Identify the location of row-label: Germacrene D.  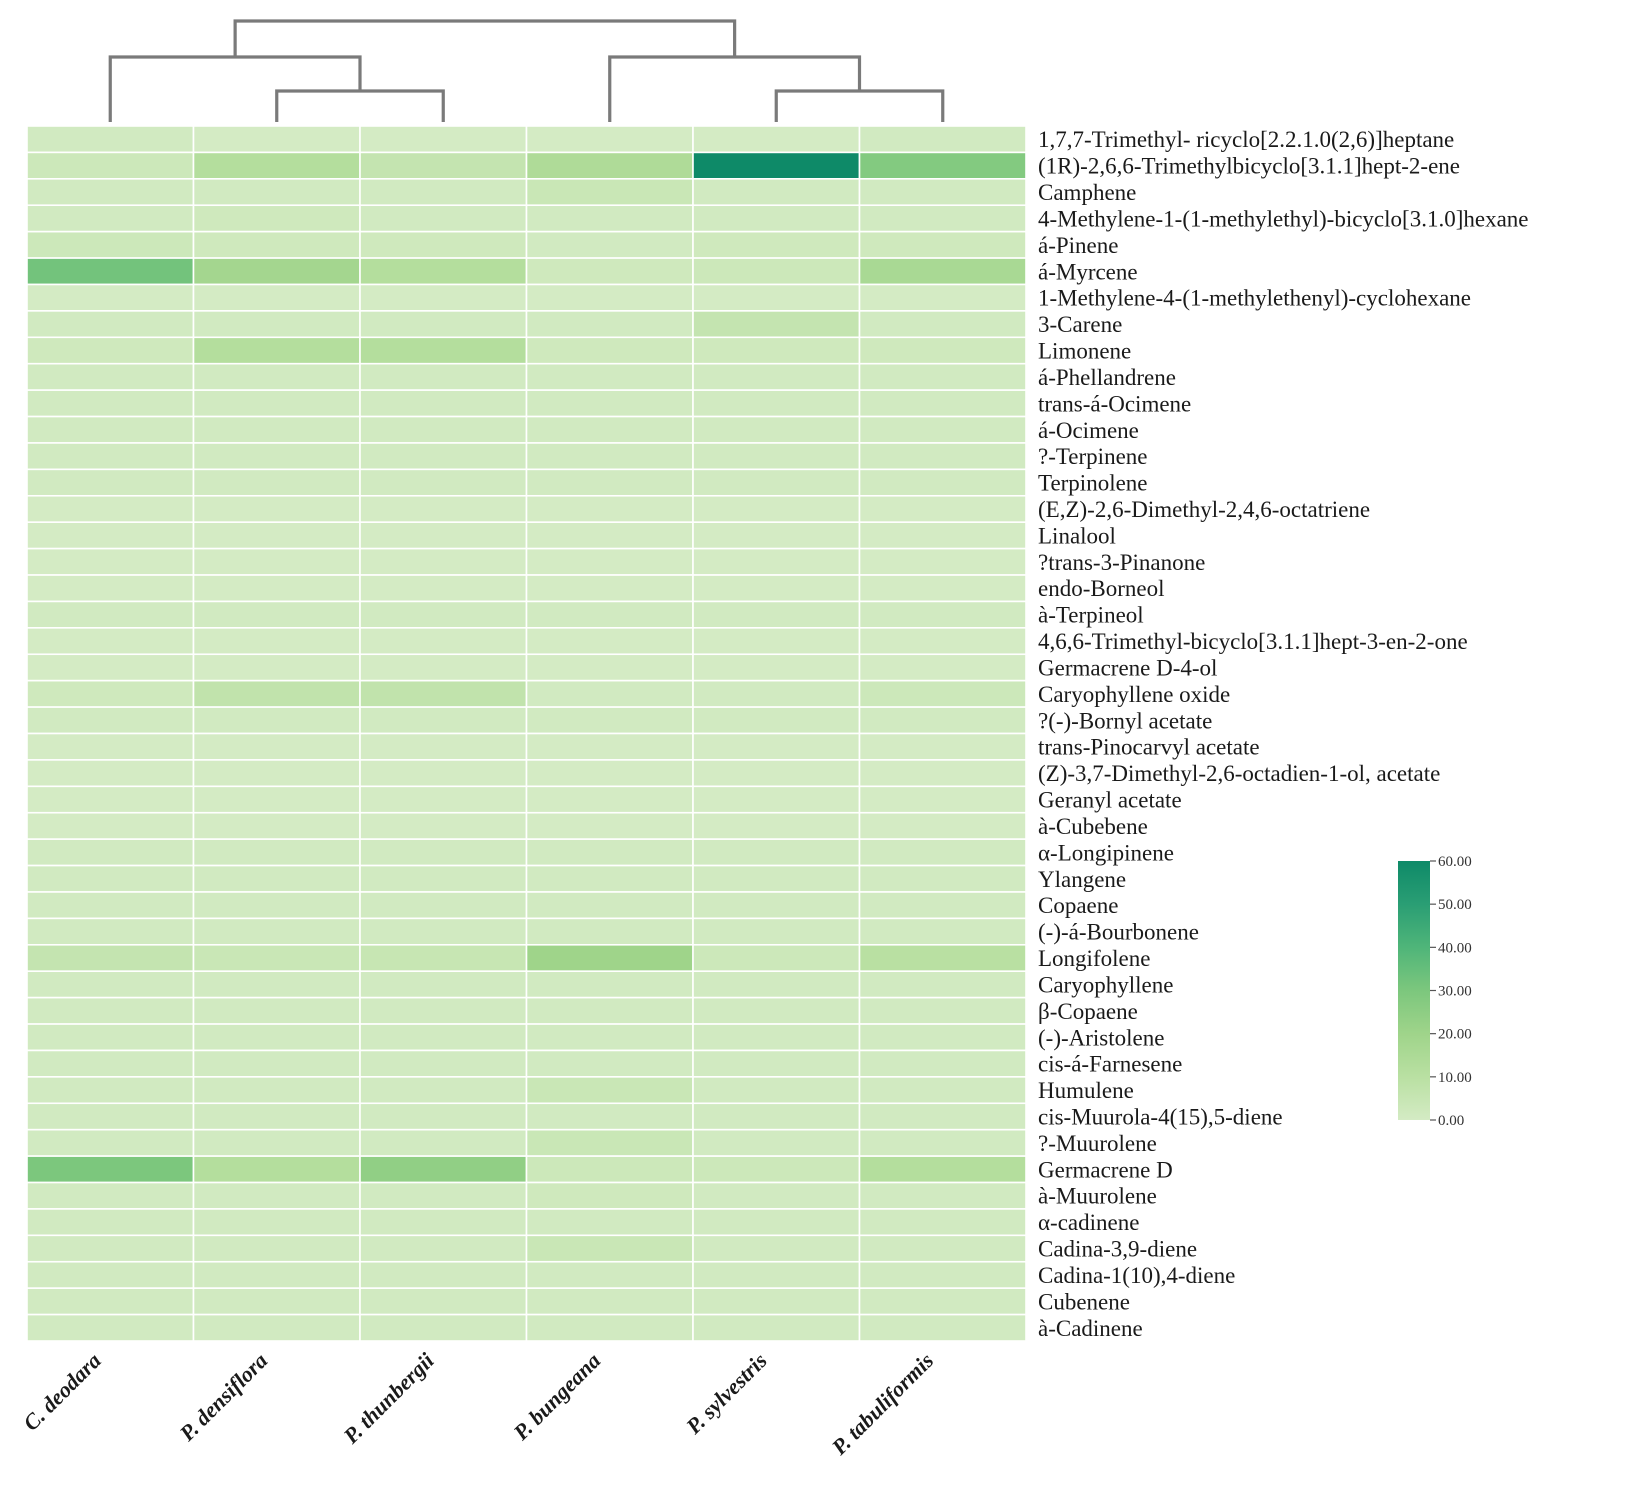
(1105, 1169).